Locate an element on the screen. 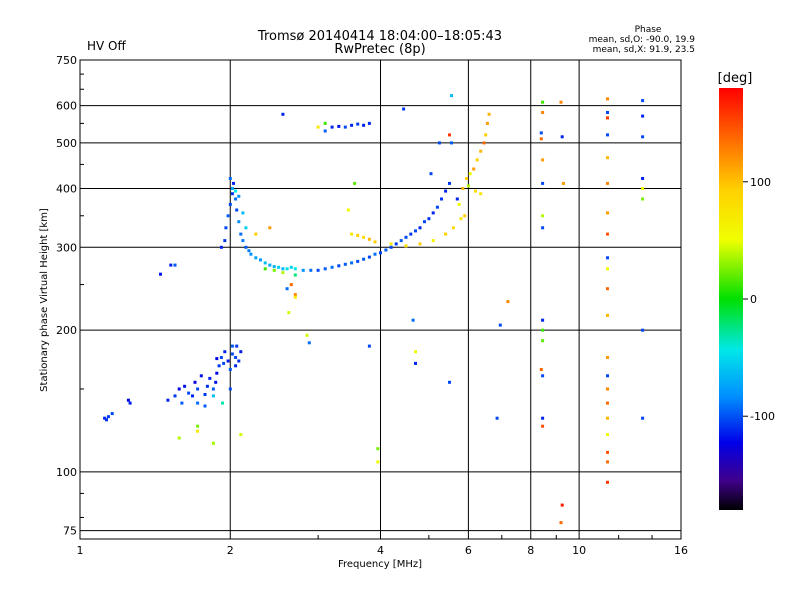  colorbar-tick-label: 100 is located at coordinates (760, 182).